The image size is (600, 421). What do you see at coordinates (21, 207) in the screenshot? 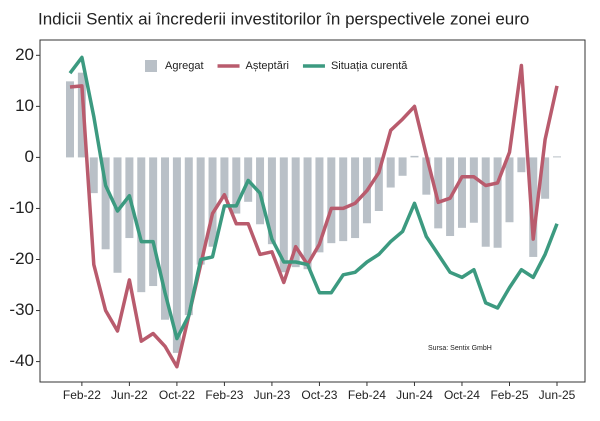
I see `y-tick-label: -10` at bounding box center [21, 207].